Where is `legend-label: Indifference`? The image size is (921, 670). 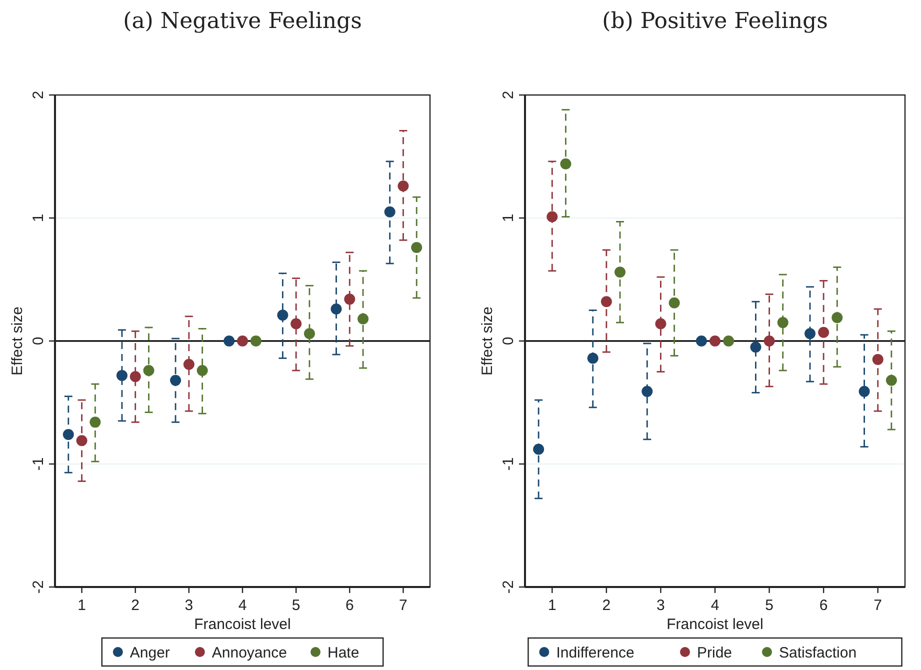 legend-label: Indifference is located at coordinates (595, 653).